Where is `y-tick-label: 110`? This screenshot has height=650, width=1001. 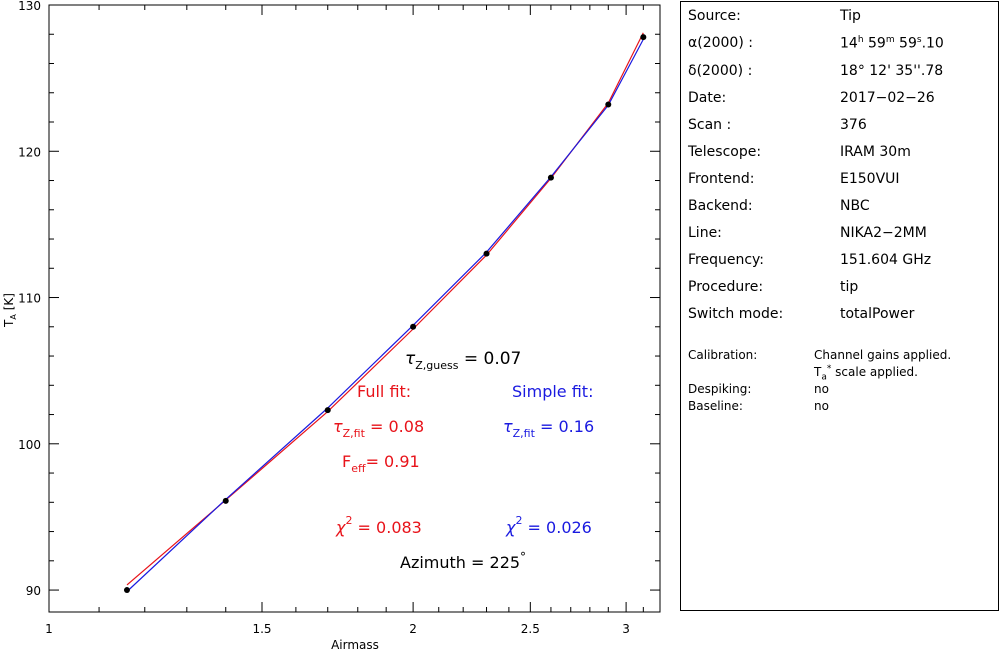
y-tick-label: 110 is located at coordinates (29, 299).